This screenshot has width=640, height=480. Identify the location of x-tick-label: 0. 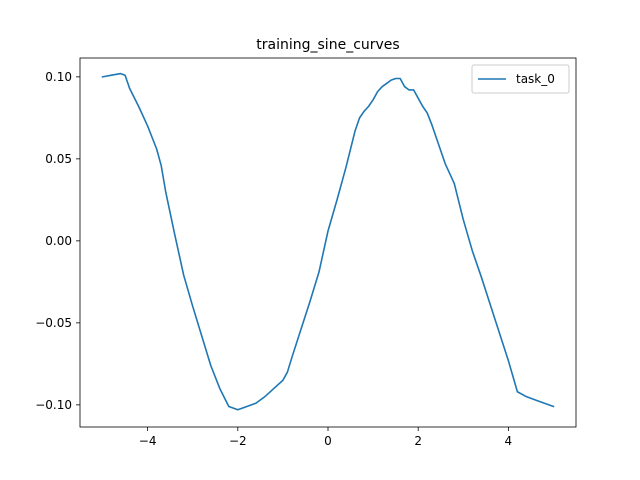
(328, 441).